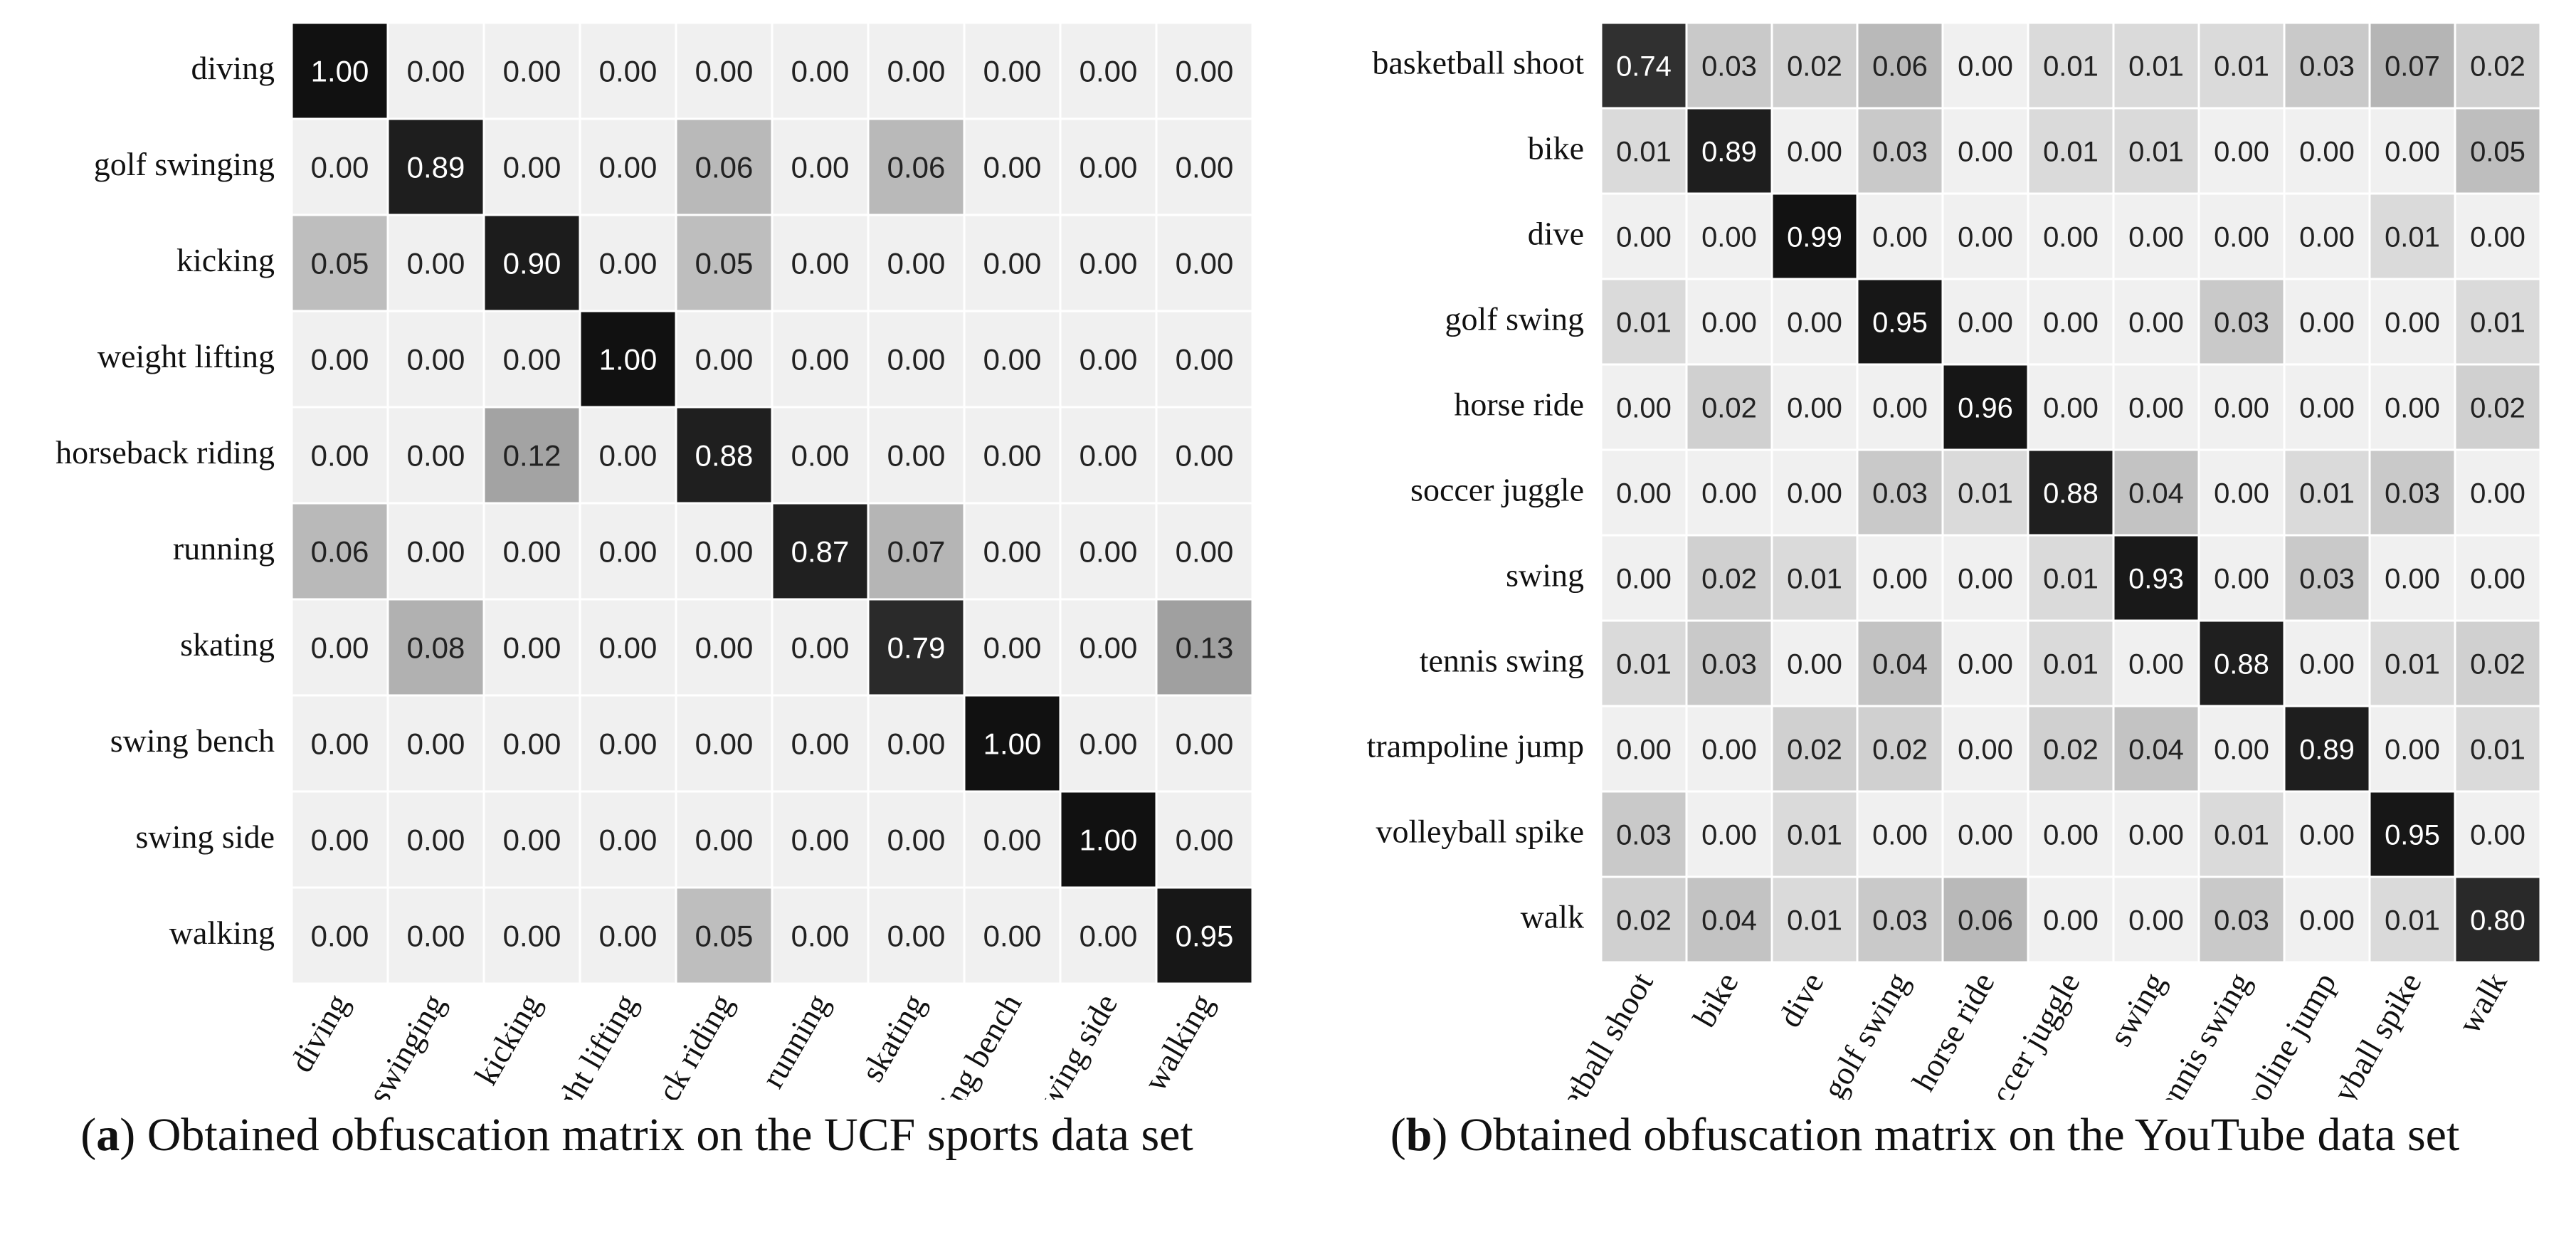 The width and height of the screenshot is (2576, 1242). Describe the element at coordinates (1591, 1033) in the screenshot. I see `column-label: basketball shoot` at that location.